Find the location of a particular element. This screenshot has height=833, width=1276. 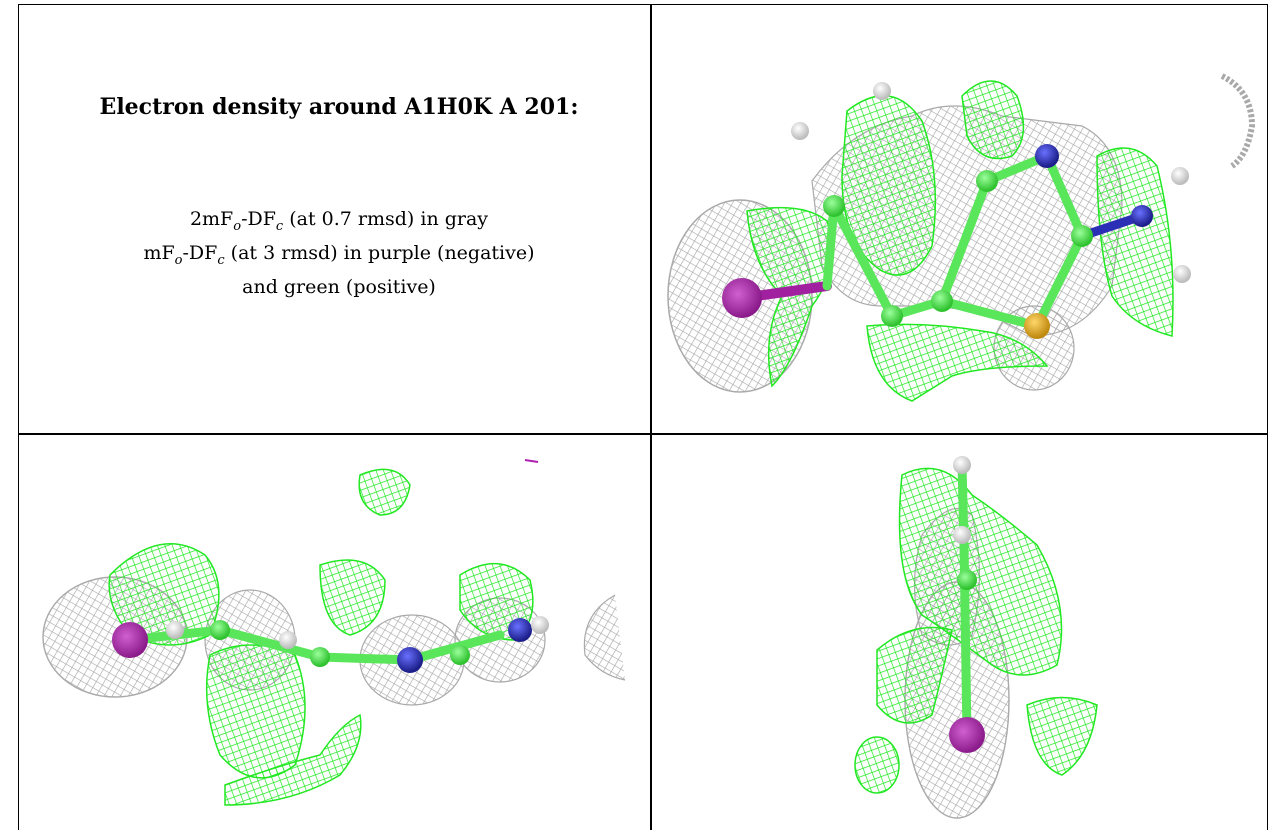

mesh-green-top is located at coordinates (960, 241).